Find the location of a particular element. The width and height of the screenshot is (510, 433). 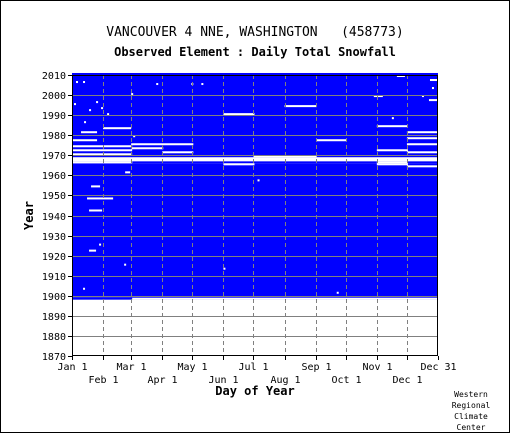

y-tick-label: 1980 is located at coordinates (54, 136).